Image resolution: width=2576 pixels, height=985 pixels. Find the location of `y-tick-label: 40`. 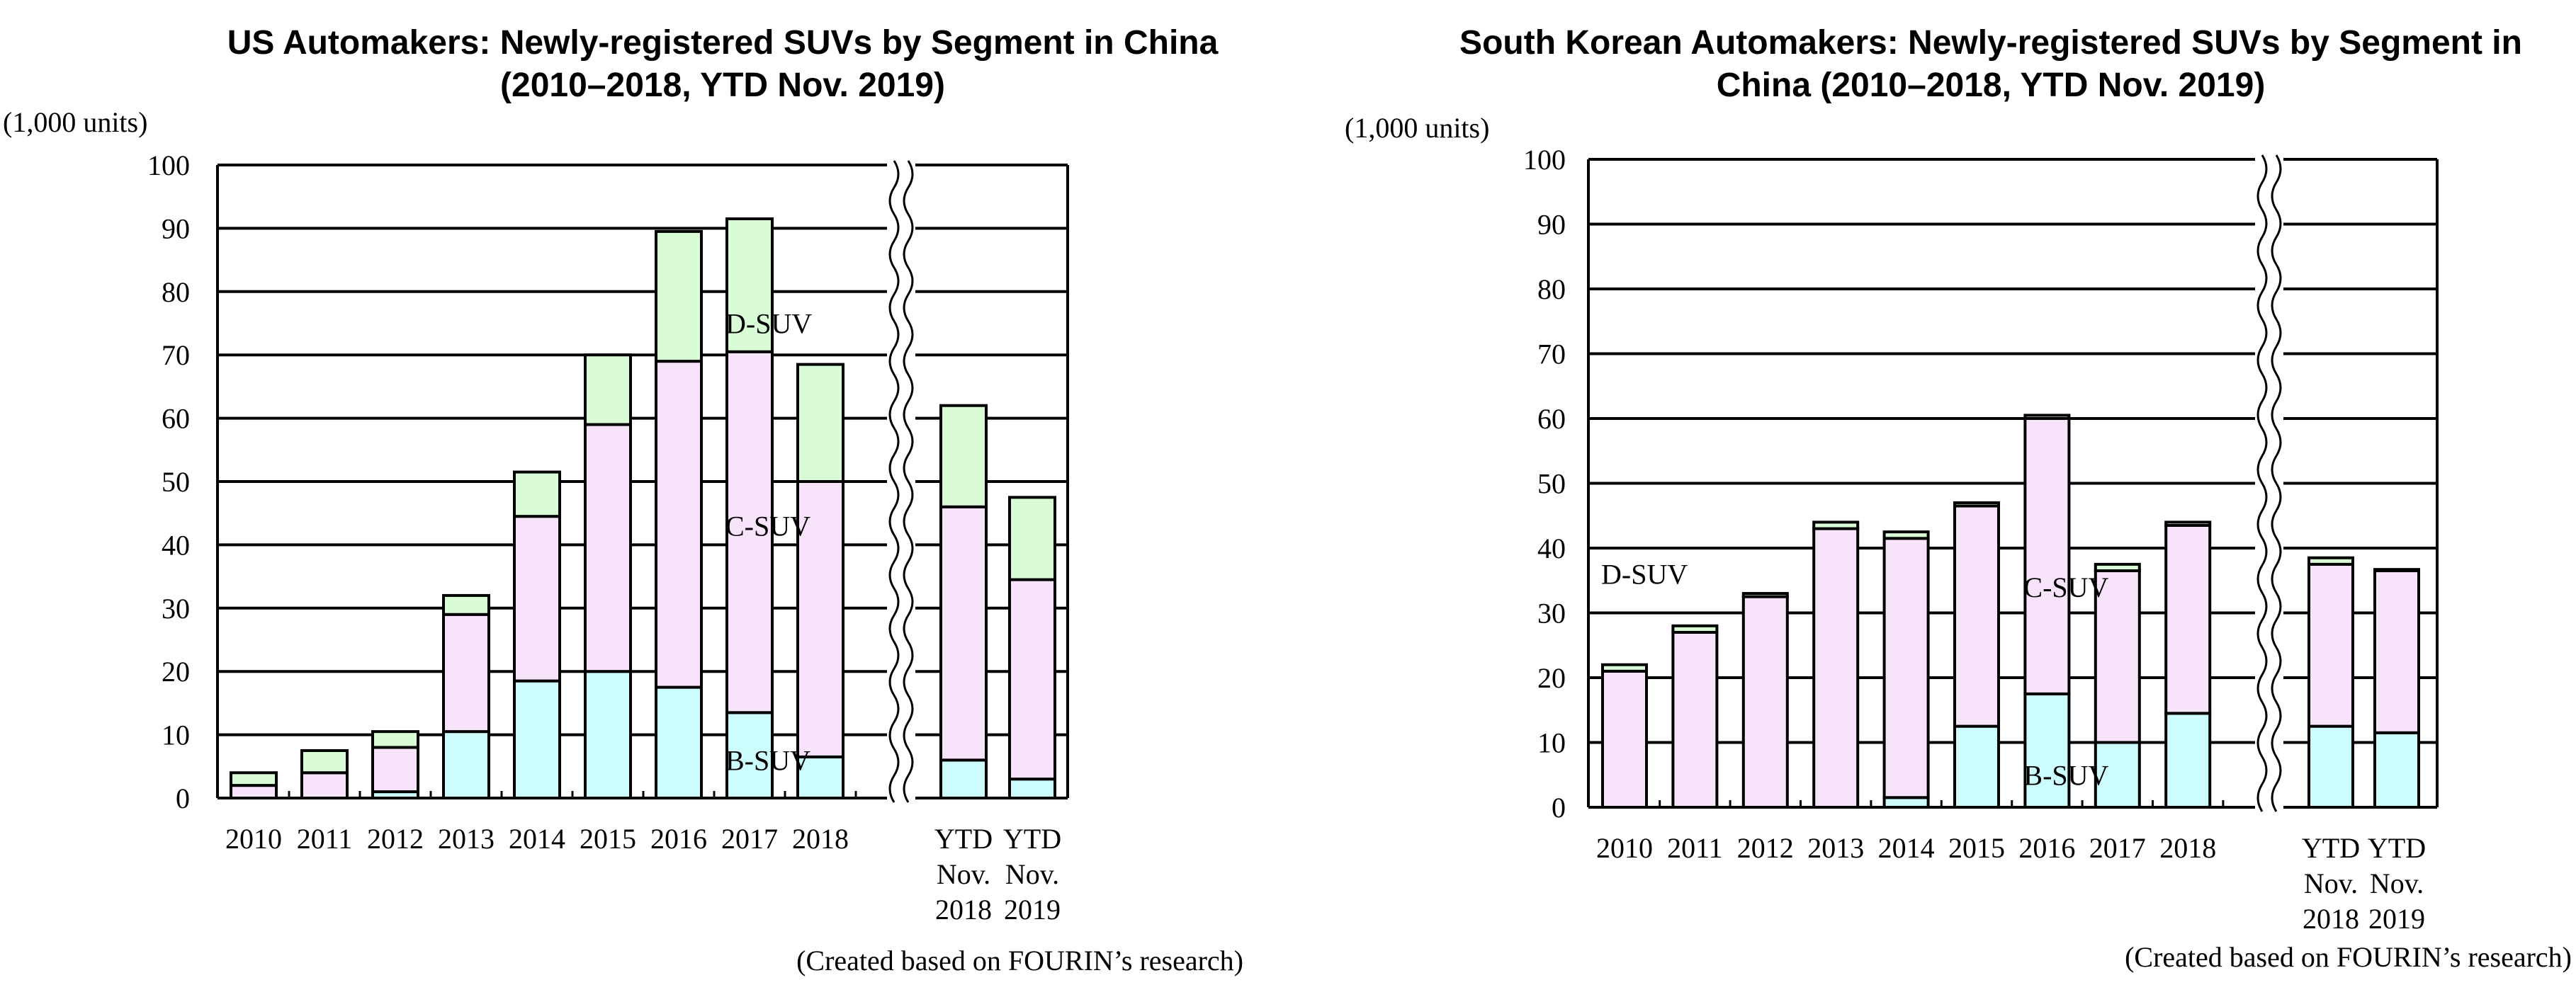

y-tick-label: 40 is located at coordinates (1551, 548).